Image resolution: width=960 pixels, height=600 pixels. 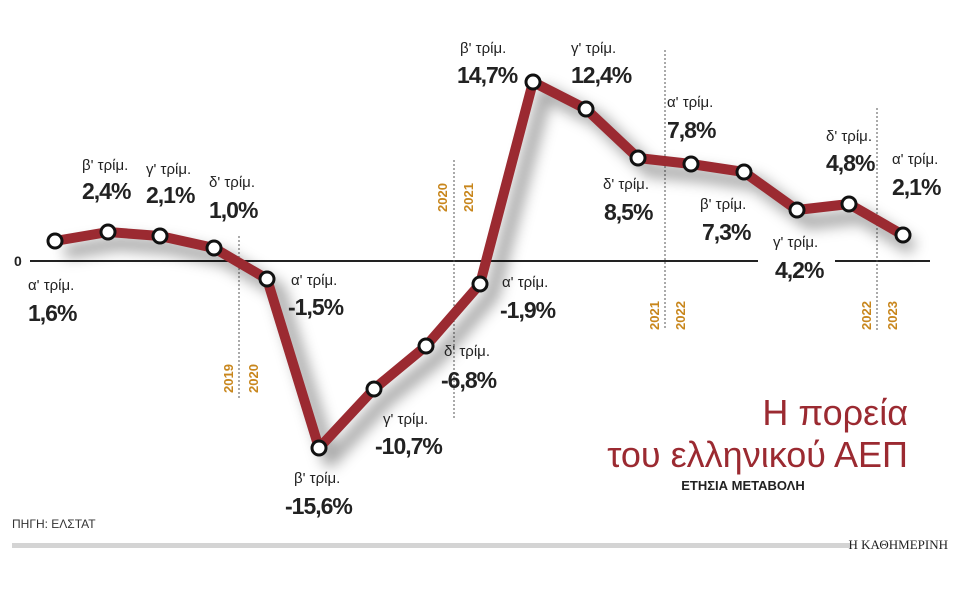 I want to click on point-value-label: 4,2%, so click(x=799, y=270).